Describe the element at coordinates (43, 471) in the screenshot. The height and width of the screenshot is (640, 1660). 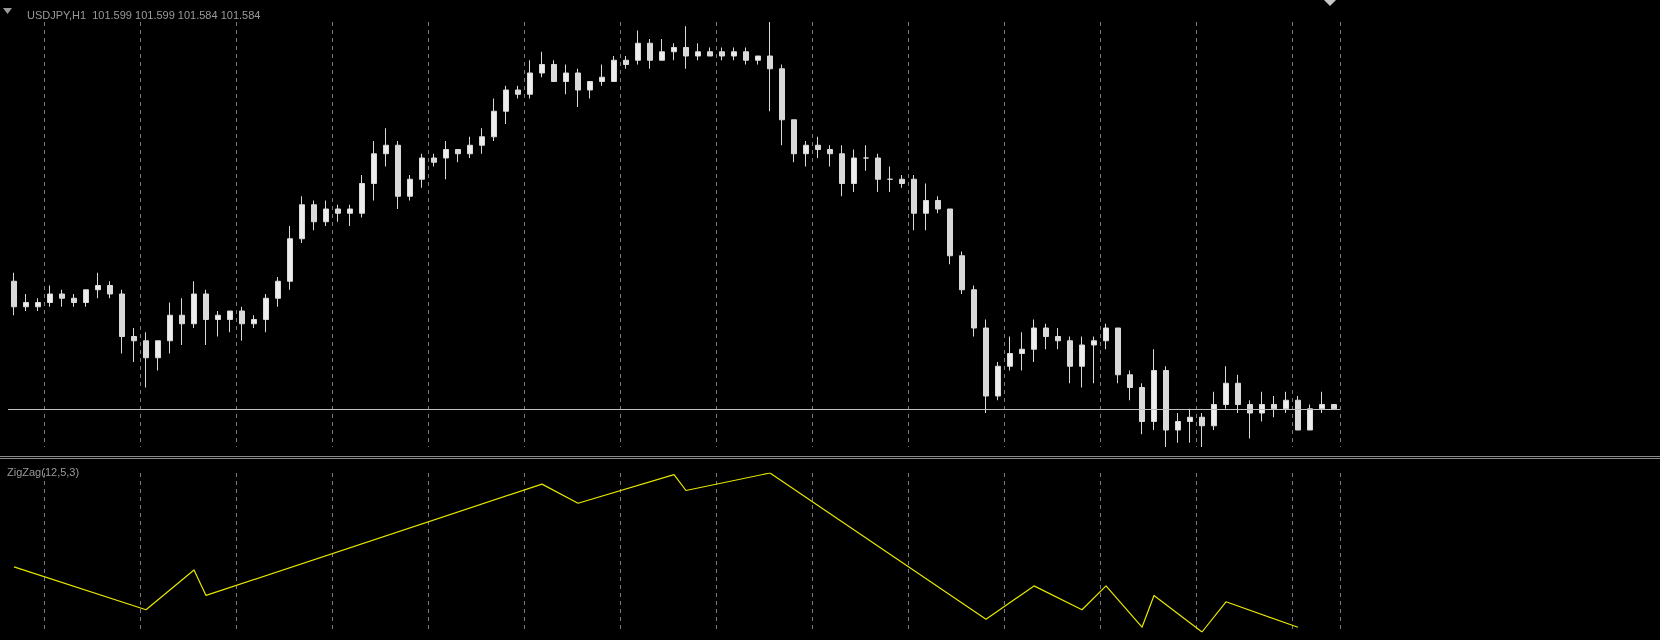
I see `chart-title: ZigZag(12,5,3)` at that location.